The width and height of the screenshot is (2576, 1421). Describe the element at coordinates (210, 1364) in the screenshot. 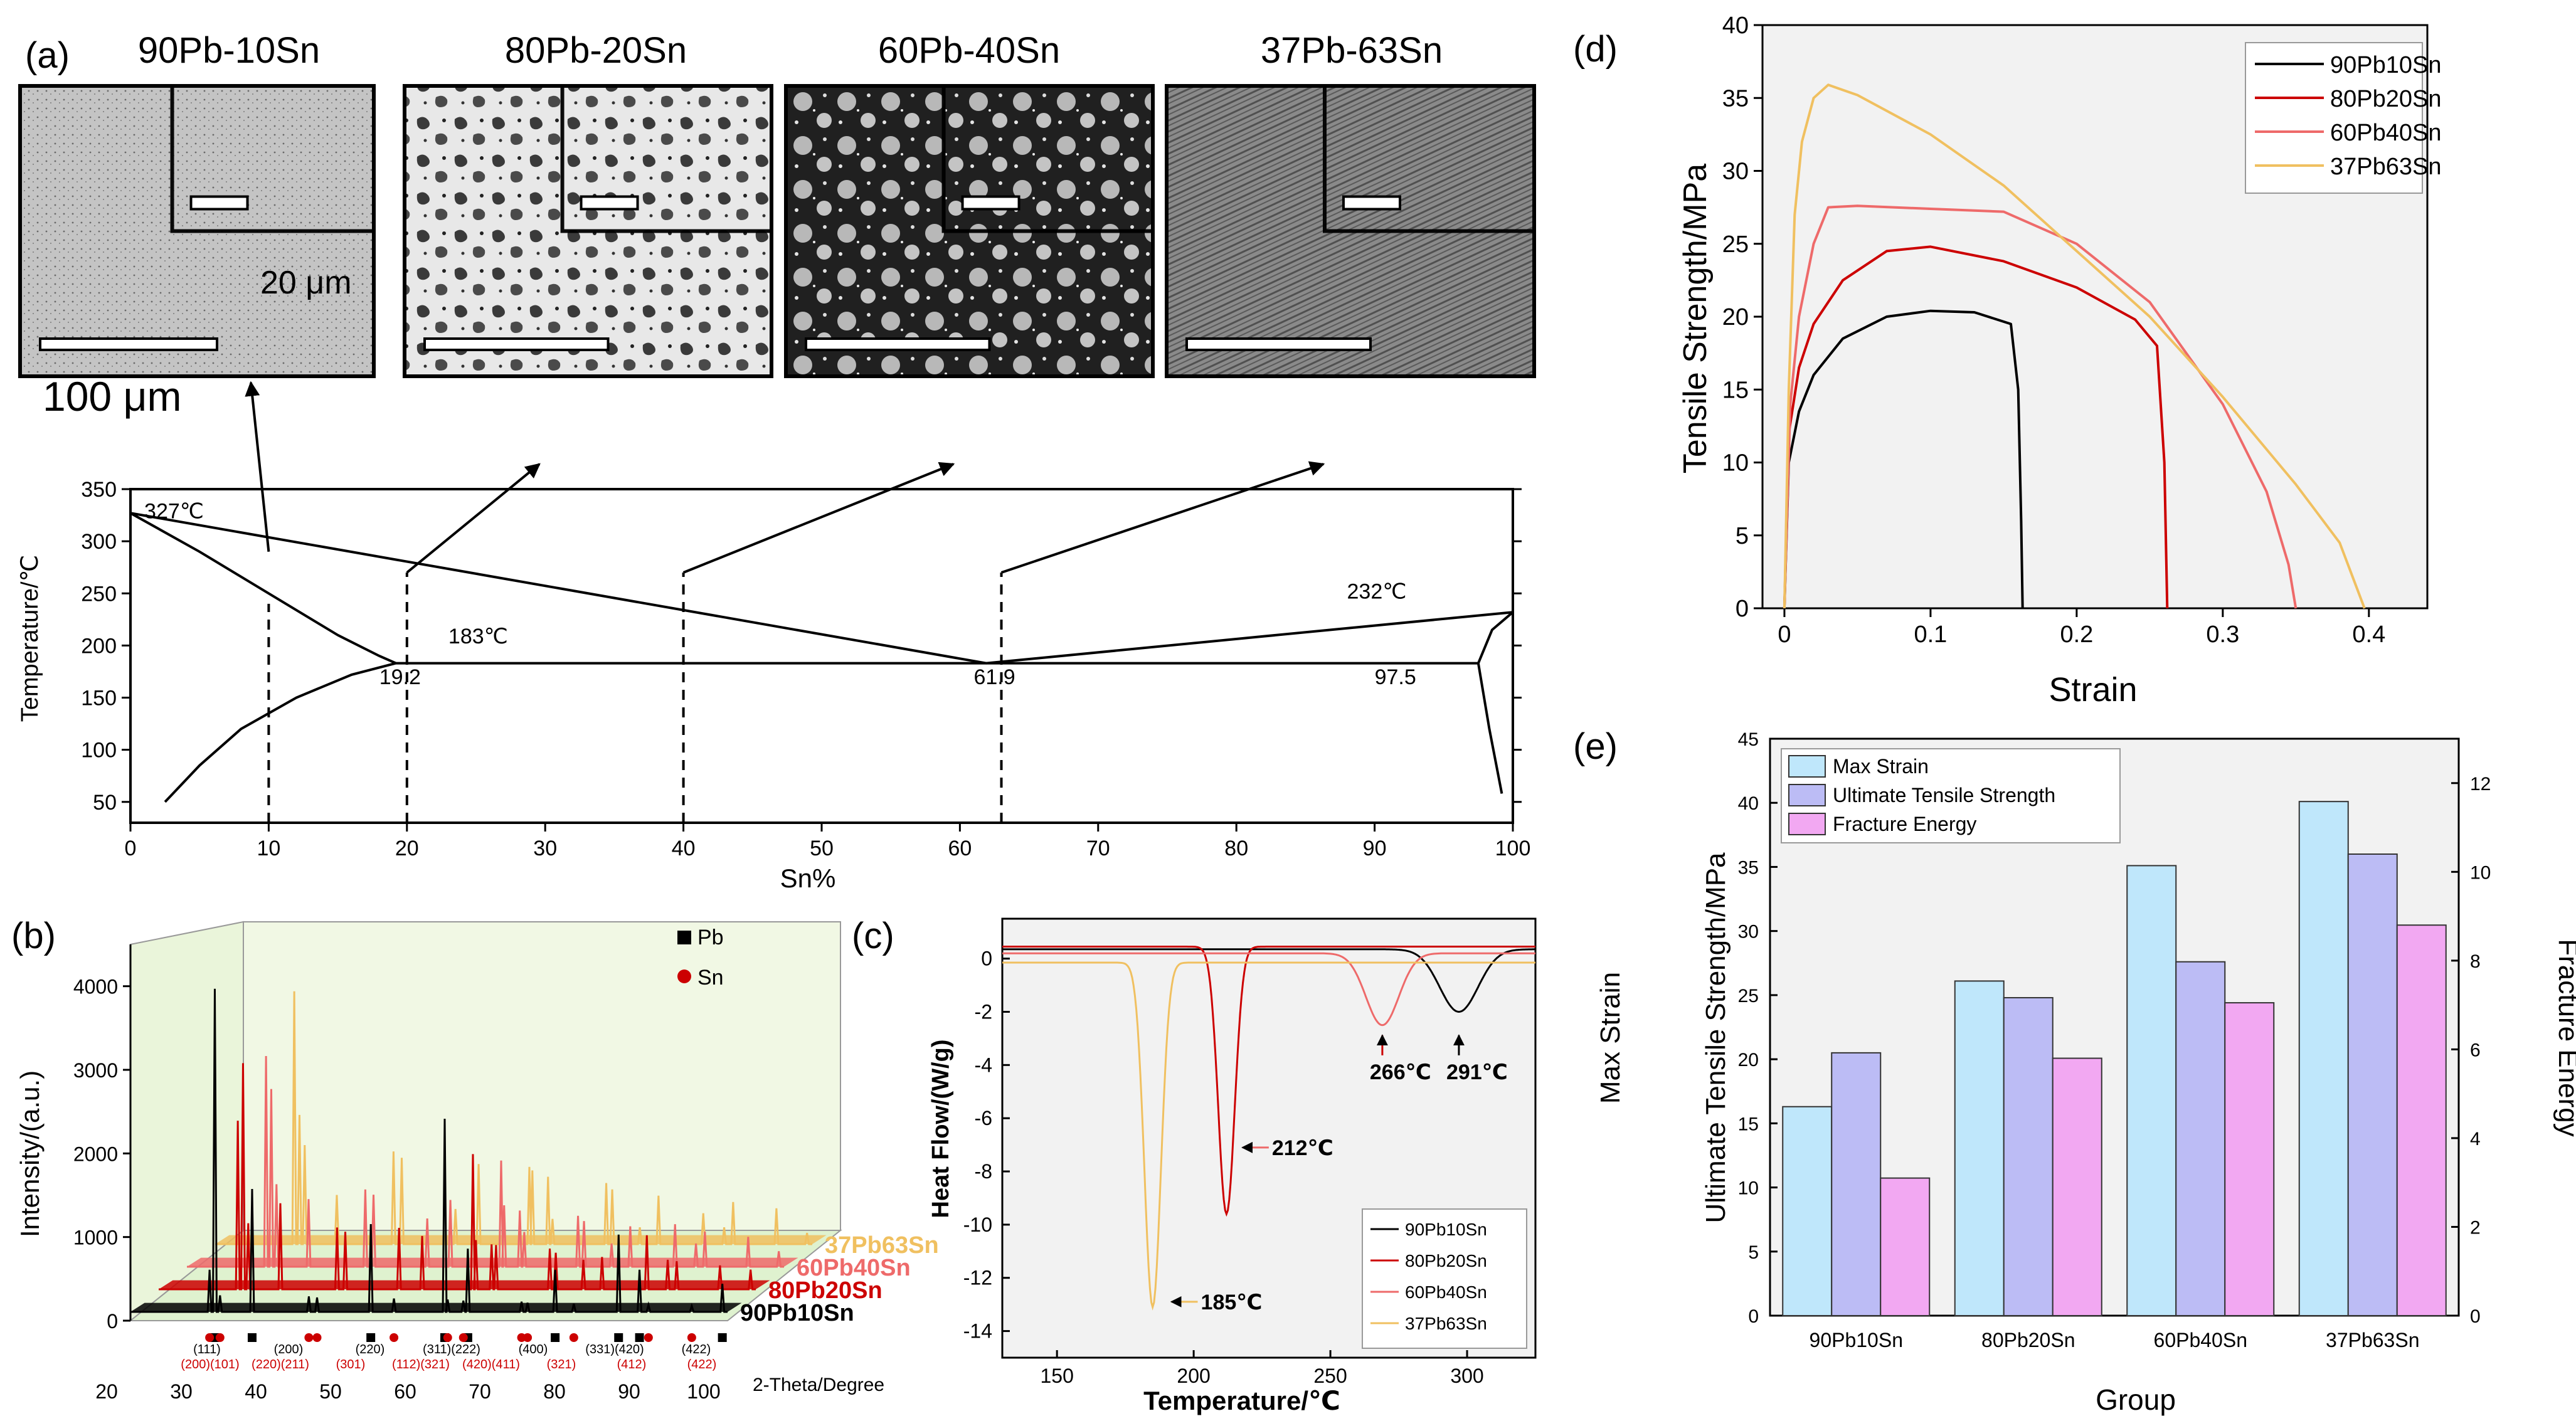

I see `sn-hkl-label: (200)(101)` at that location.